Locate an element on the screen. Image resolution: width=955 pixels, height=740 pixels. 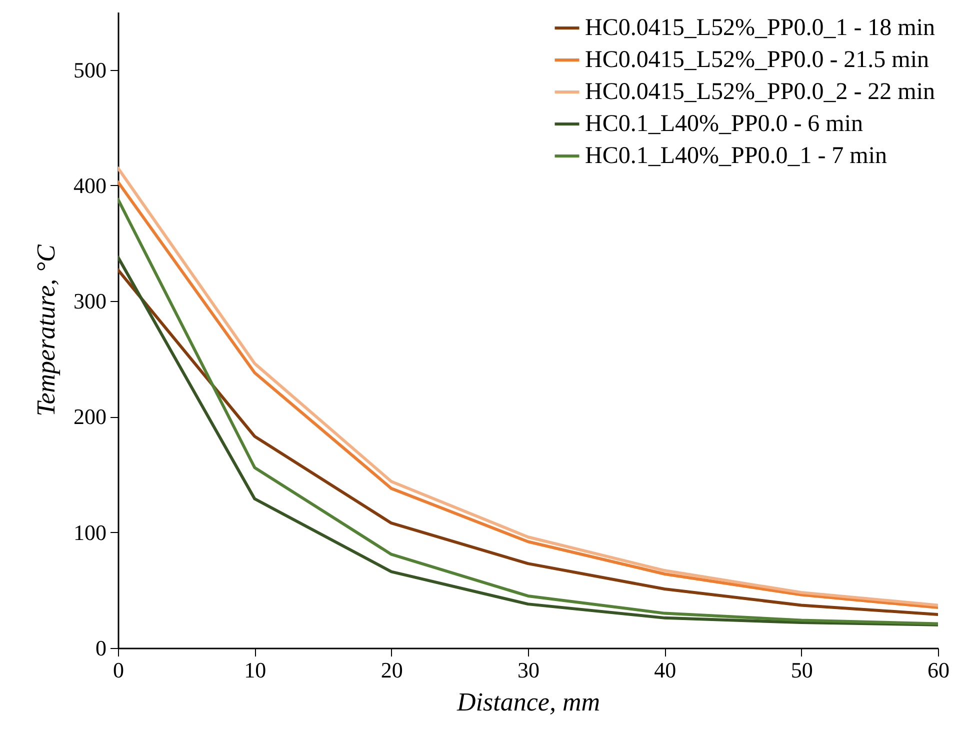
x-tick-label: 30 is located at coordinates (529, 670).